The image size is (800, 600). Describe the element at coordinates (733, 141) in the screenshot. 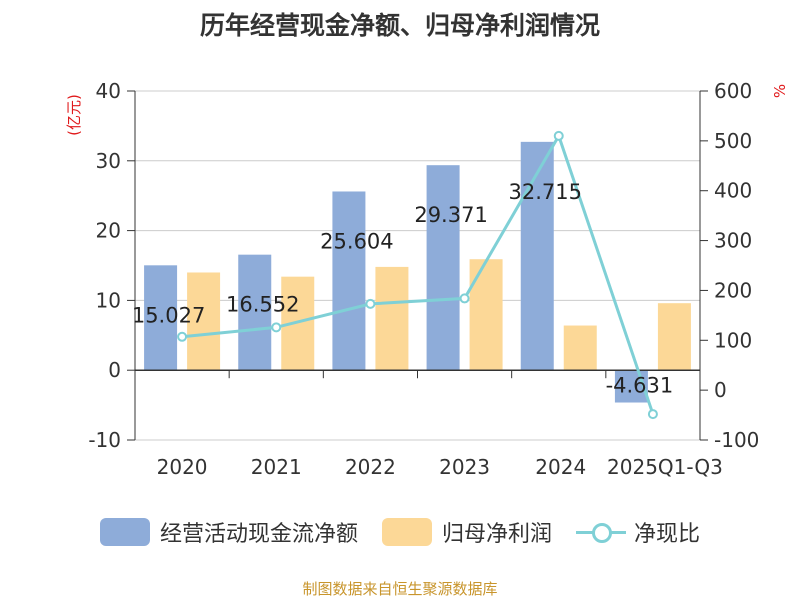

I see `right-tick-label: 500` at that location.